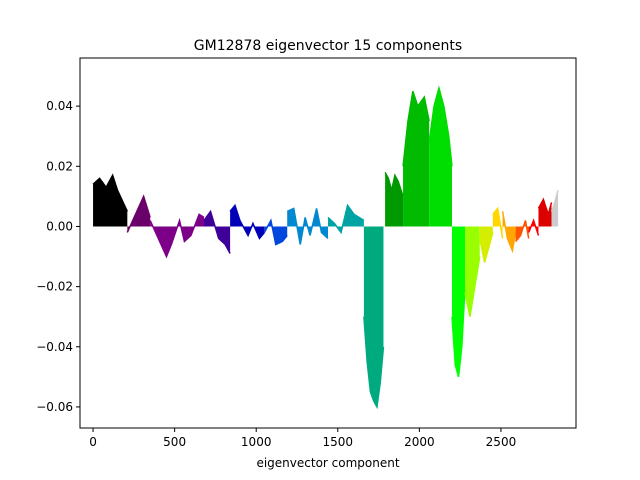  I want to click on series-4-area, so click(247, 222).